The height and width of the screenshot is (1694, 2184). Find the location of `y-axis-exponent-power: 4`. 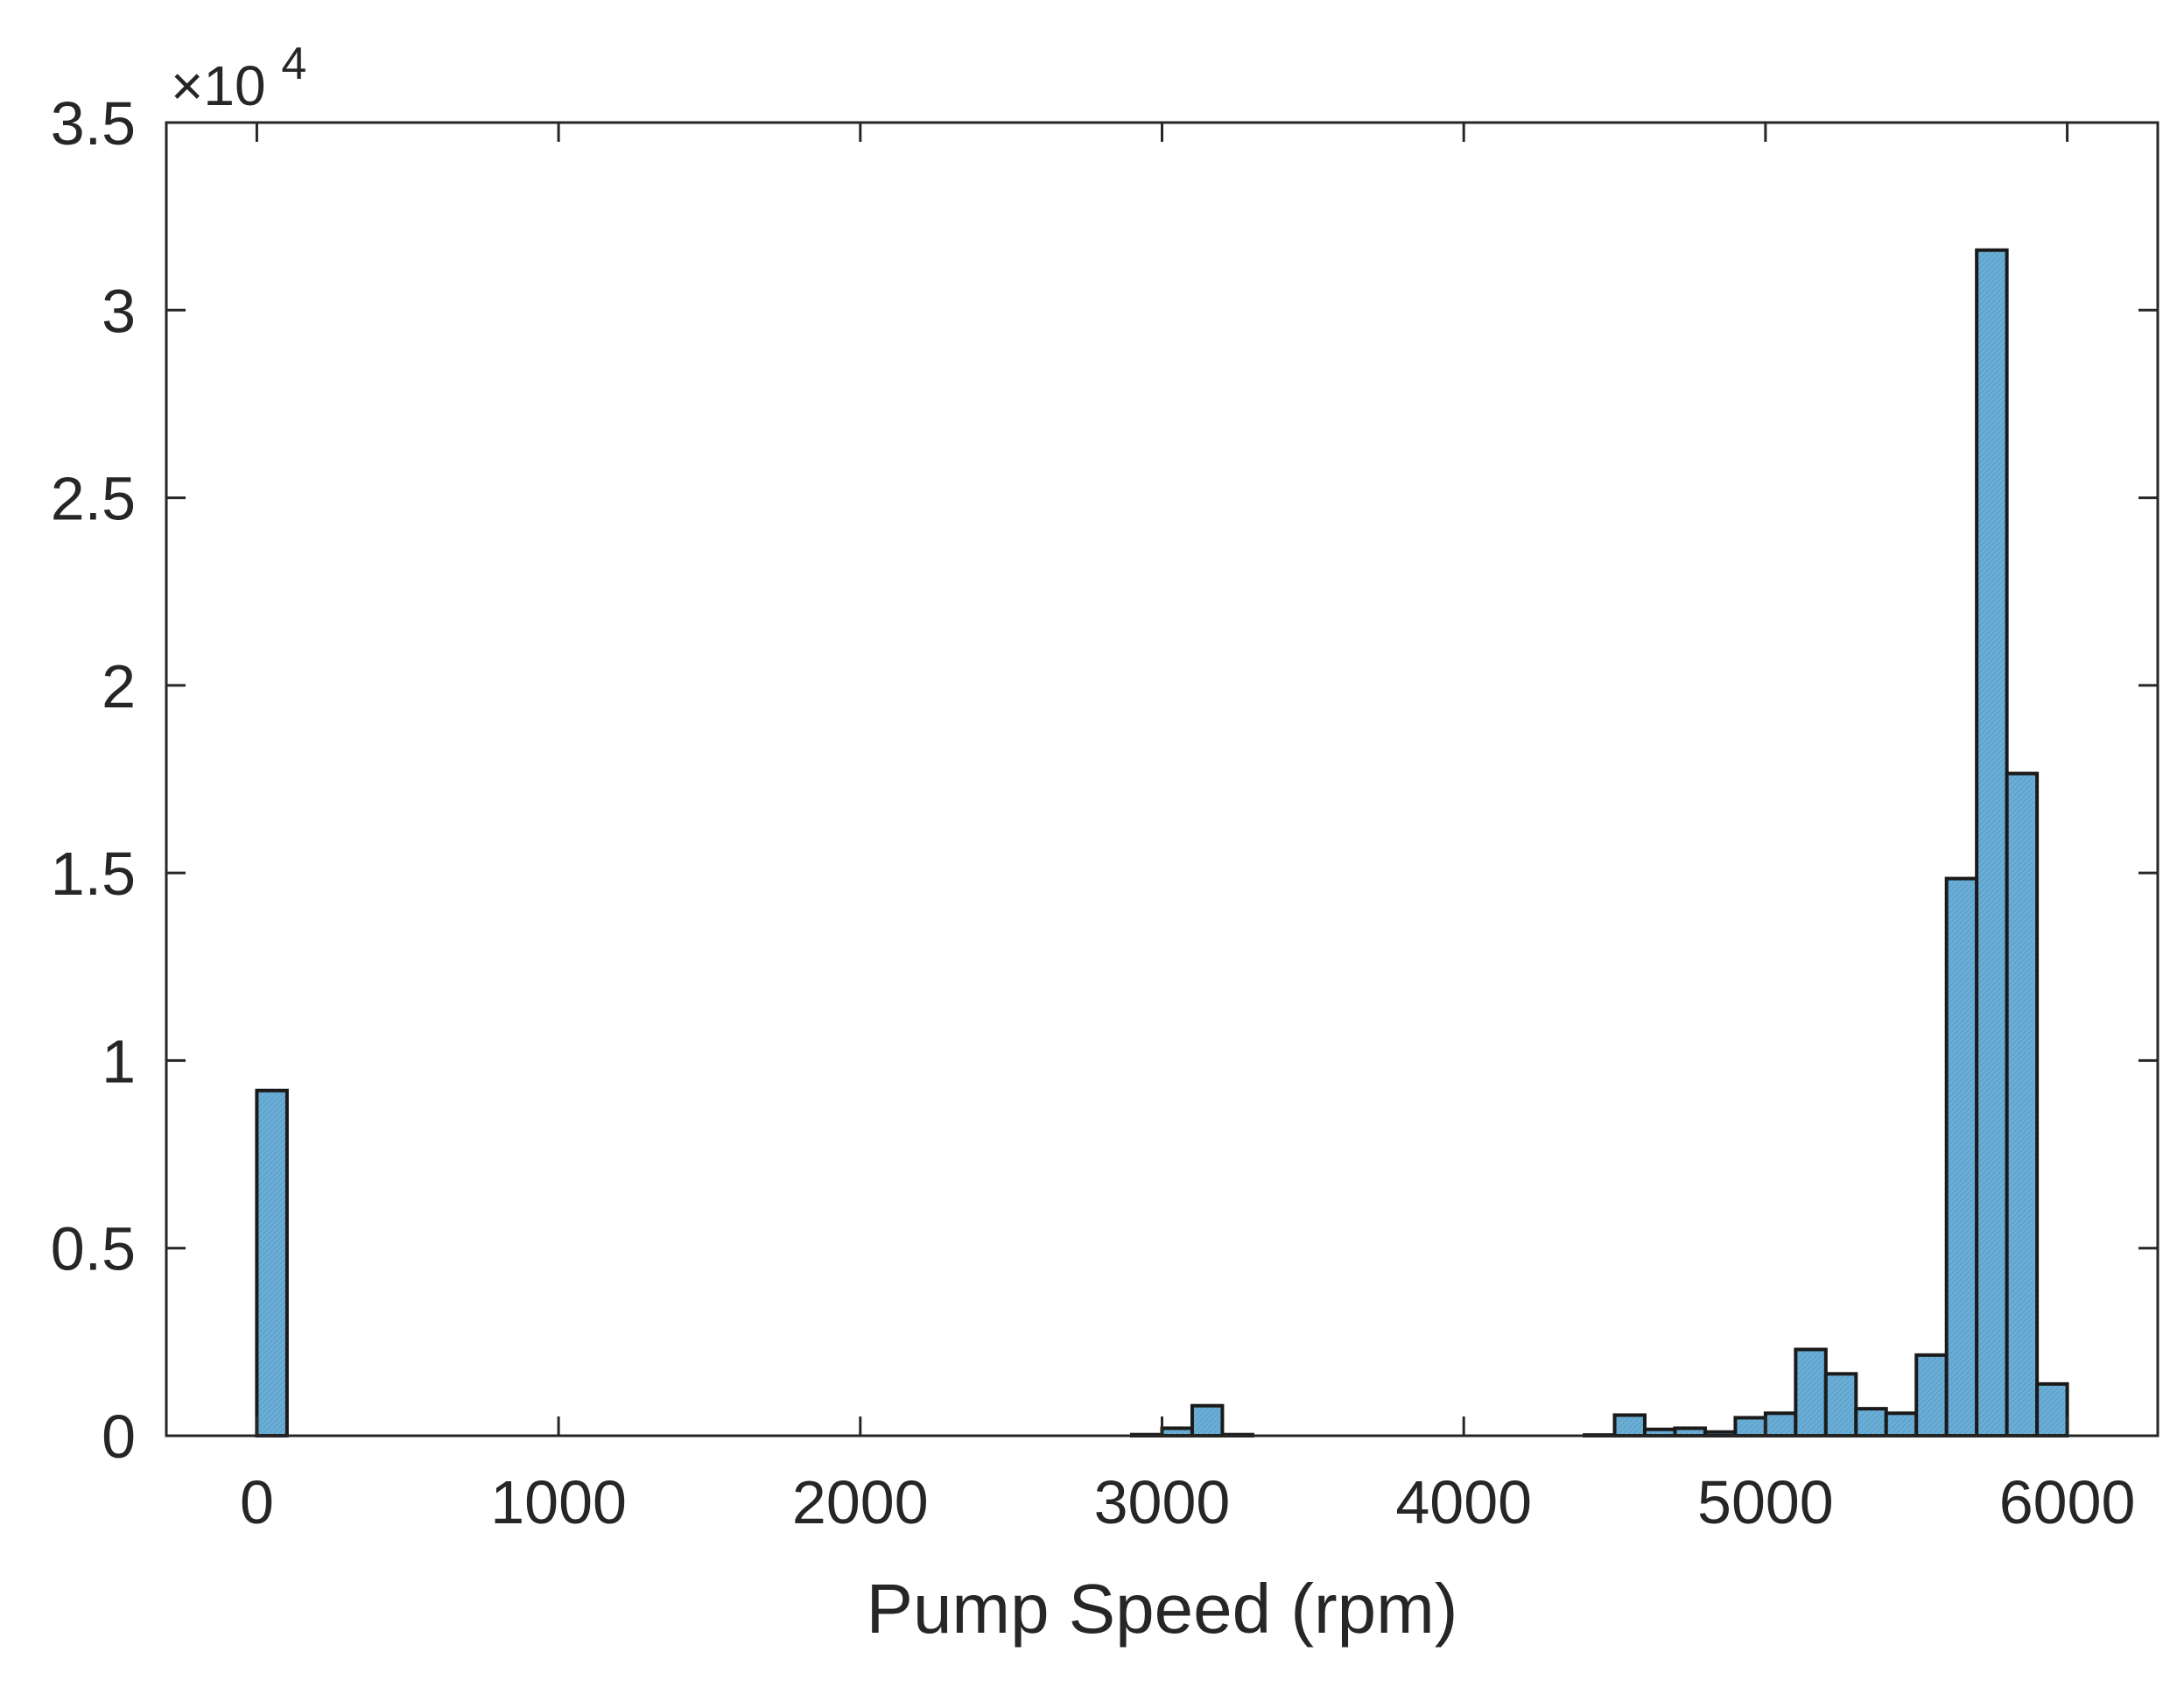

y-axis-exponent-power: 4 is located at coordinates (293, 64).